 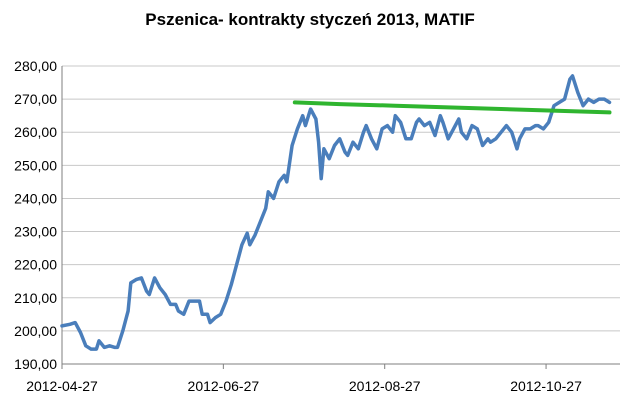 I want to click on y-tick-label: 270,00, so click(x=35, y=99).